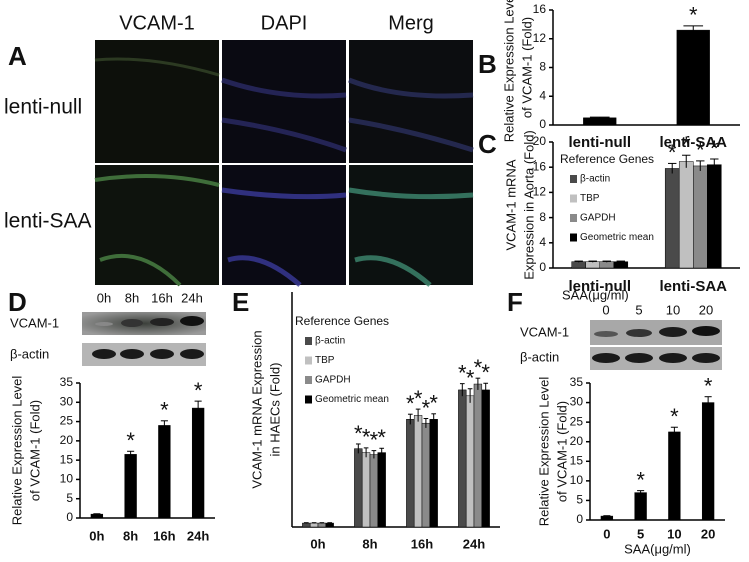  I want to click on panel-label: C, so click(487, 144).